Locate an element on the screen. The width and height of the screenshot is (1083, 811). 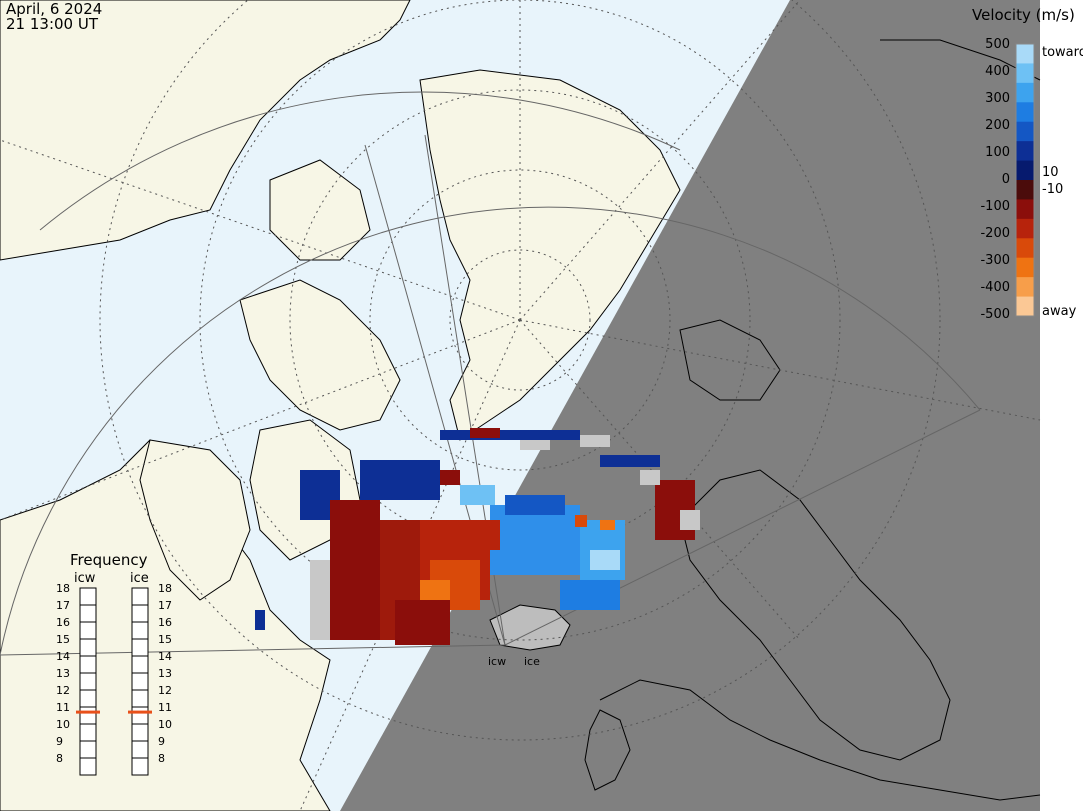
header-time: 21 13:00 UT is located at coordinates (52, 24).